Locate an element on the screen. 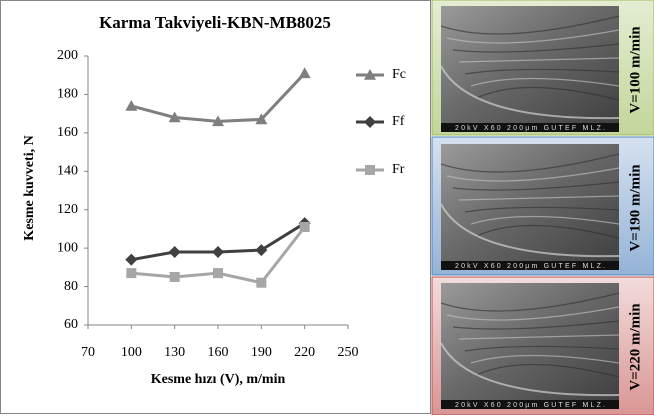 The height and width of the screenshot is (420, 654). x-tick-label: 250 is located at coordinates (348, 352).